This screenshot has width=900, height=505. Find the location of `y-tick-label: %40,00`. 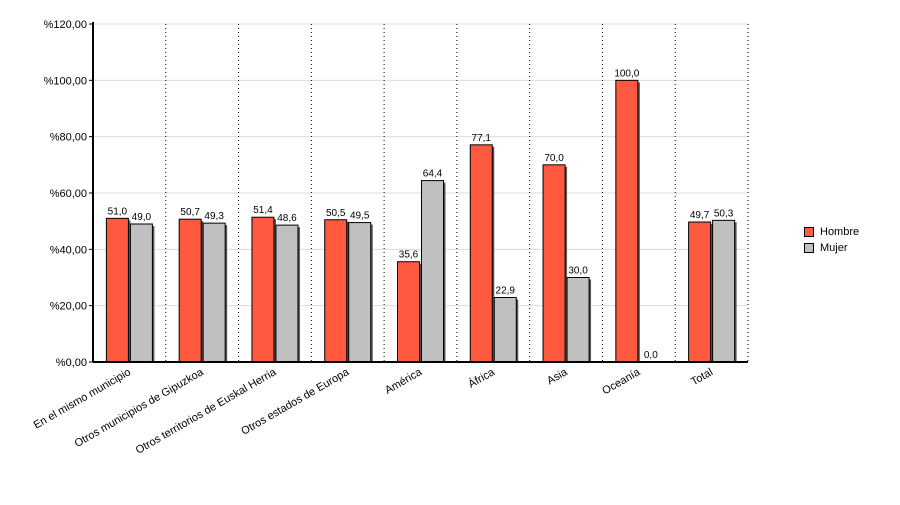

y-tick-label: %40,00 is located at coordinates (68, 250).